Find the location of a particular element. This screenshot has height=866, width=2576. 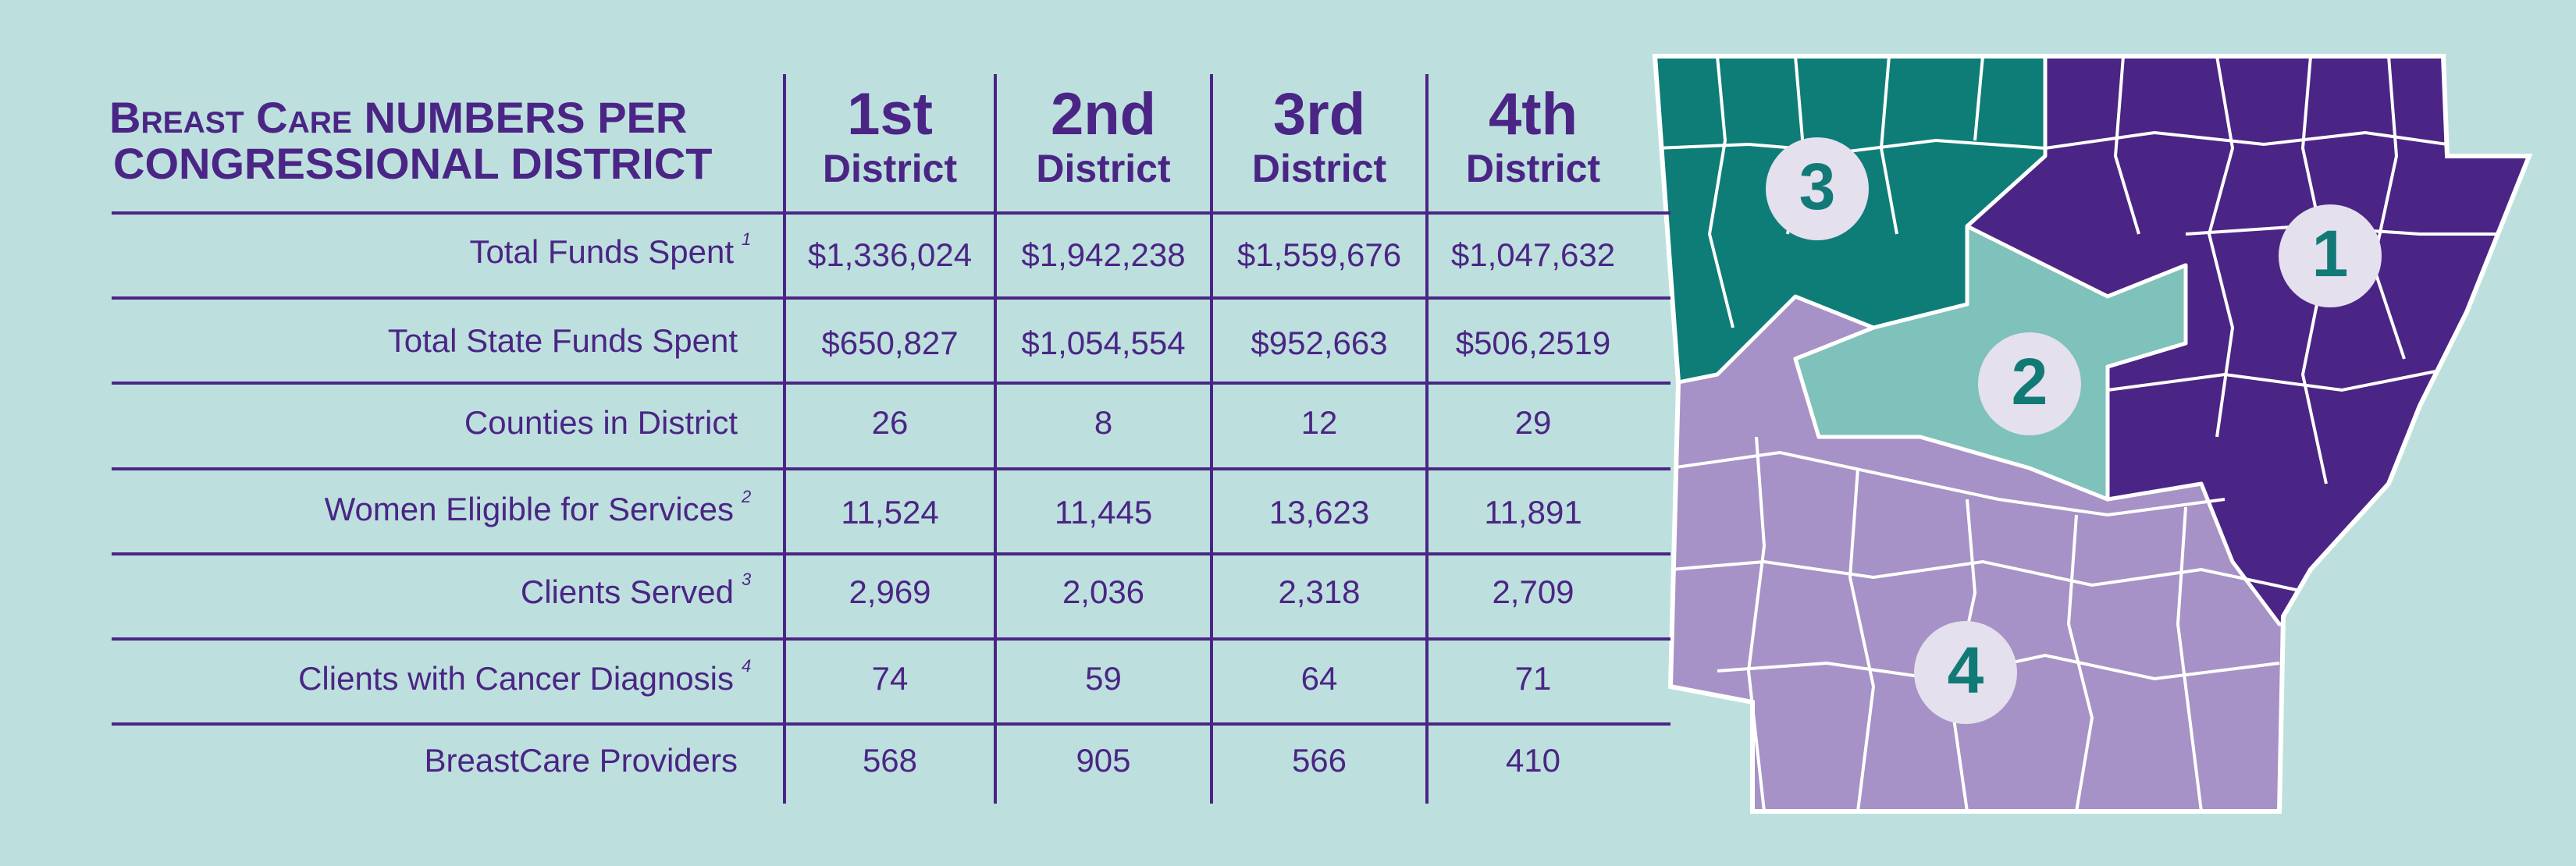

cell-value: 71 is located at coordinates (1533, 678).